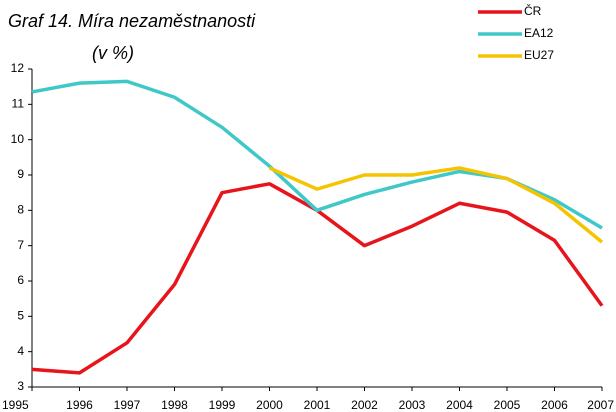  What do you see at coordinates (600, 405) in the screenshot?
I see `x-tick-label: 2007` at bounding box center [600, 405].